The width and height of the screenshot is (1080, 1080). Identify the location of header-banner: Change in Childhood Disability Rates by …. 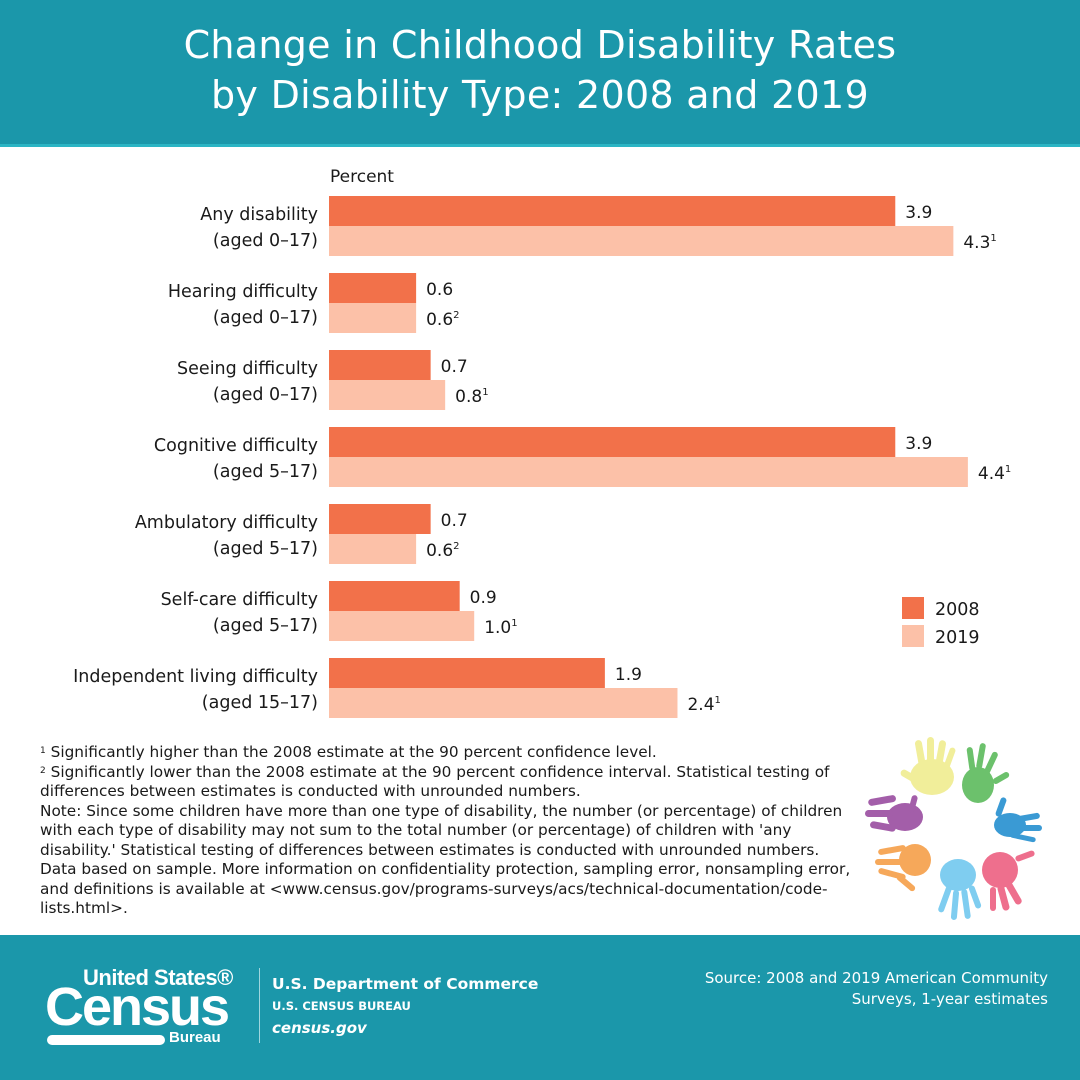
(540, 73).